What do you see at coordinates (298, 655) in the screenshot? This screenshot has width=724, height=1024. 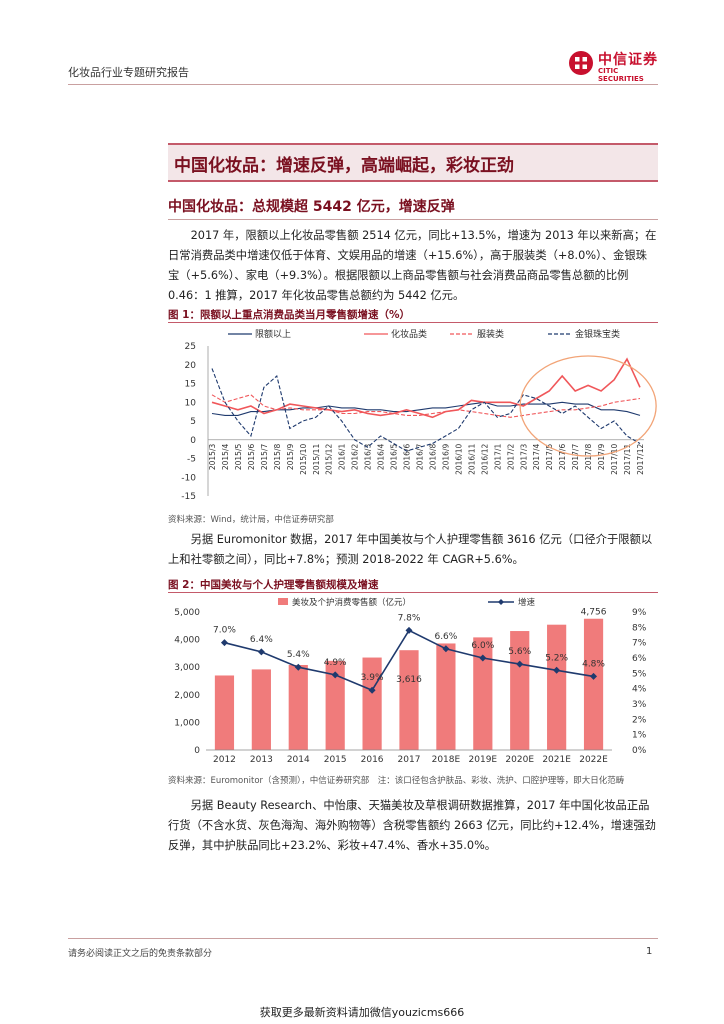 I see `growth-value-label: 5.4%` at bounding box center [298, 655].